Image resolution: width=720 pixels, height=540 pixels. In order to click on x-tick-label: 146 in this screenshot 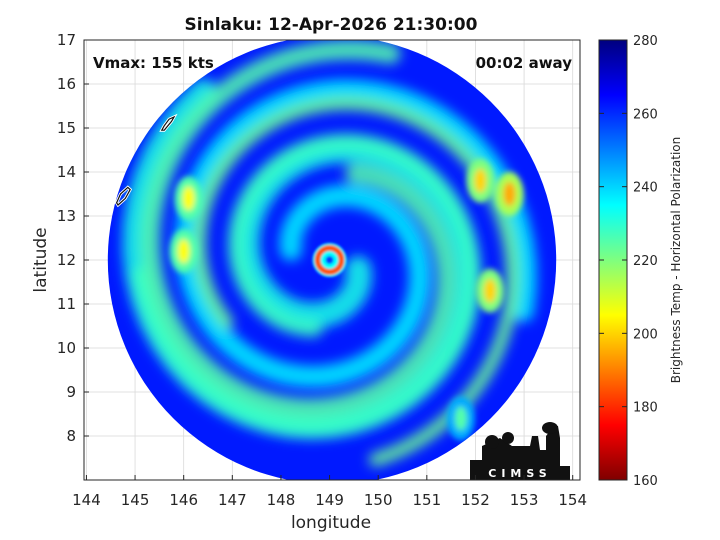, I will do `click(183, 500)`.